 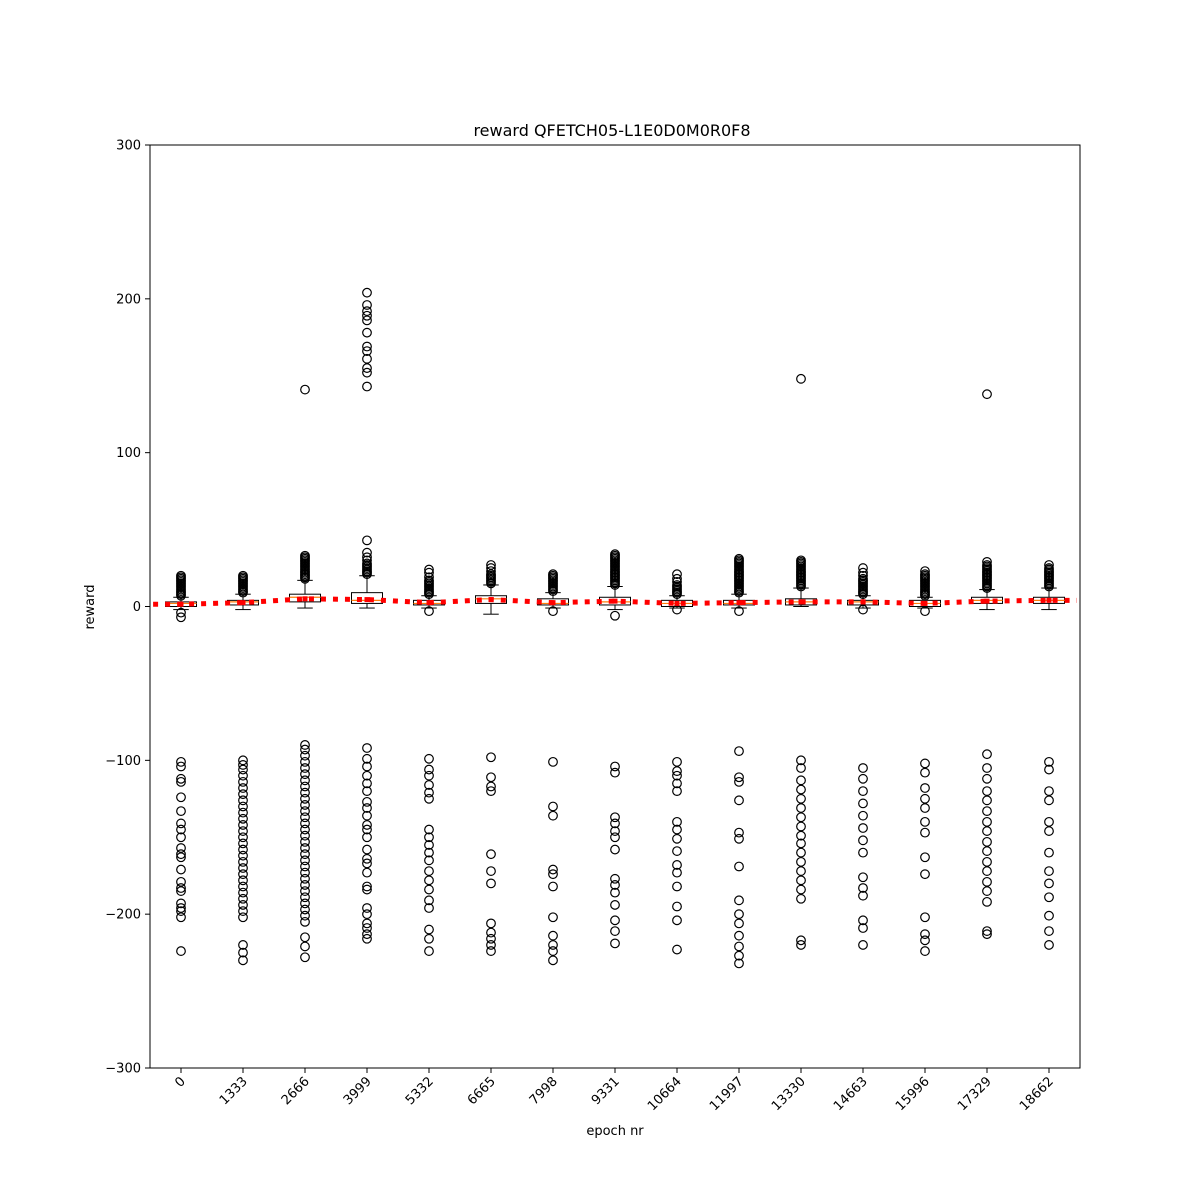 What do you see at coordinates (420, 1091) in the screenshot?
I see `x-tick-label: 5332` at bounding box center [420, 1091].